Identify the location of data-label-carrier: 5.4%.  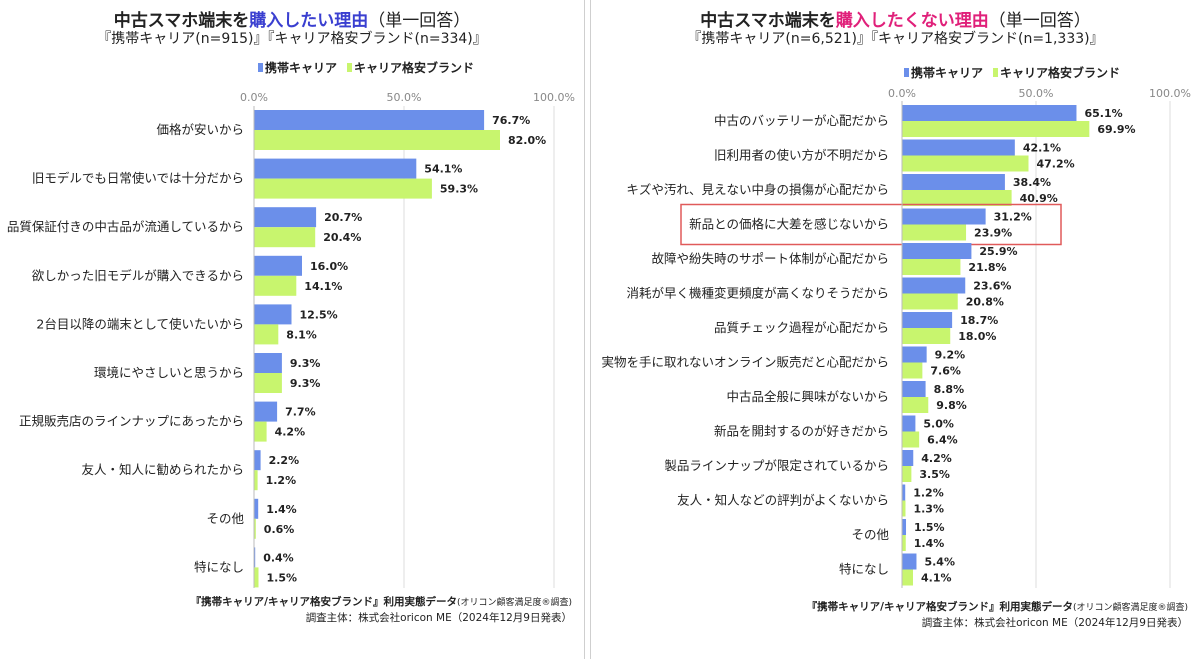
(939, 562).